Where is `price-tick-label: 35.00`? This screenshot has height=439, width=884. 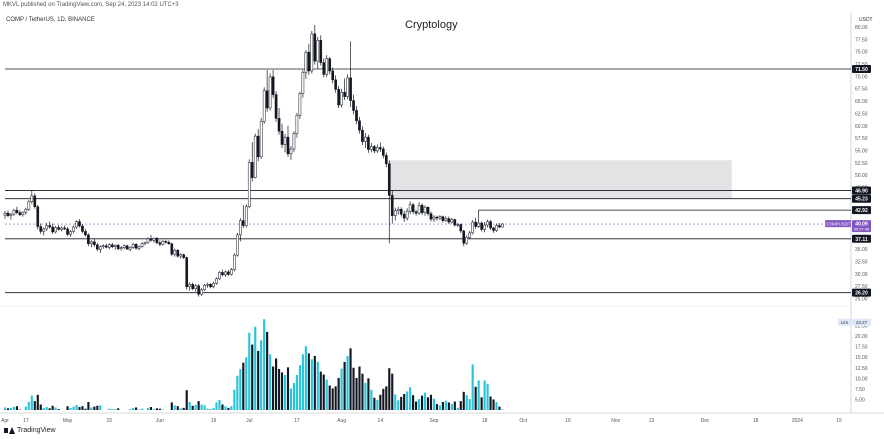 price-tick-label: 35.00 is located at coordinates (861, 250).